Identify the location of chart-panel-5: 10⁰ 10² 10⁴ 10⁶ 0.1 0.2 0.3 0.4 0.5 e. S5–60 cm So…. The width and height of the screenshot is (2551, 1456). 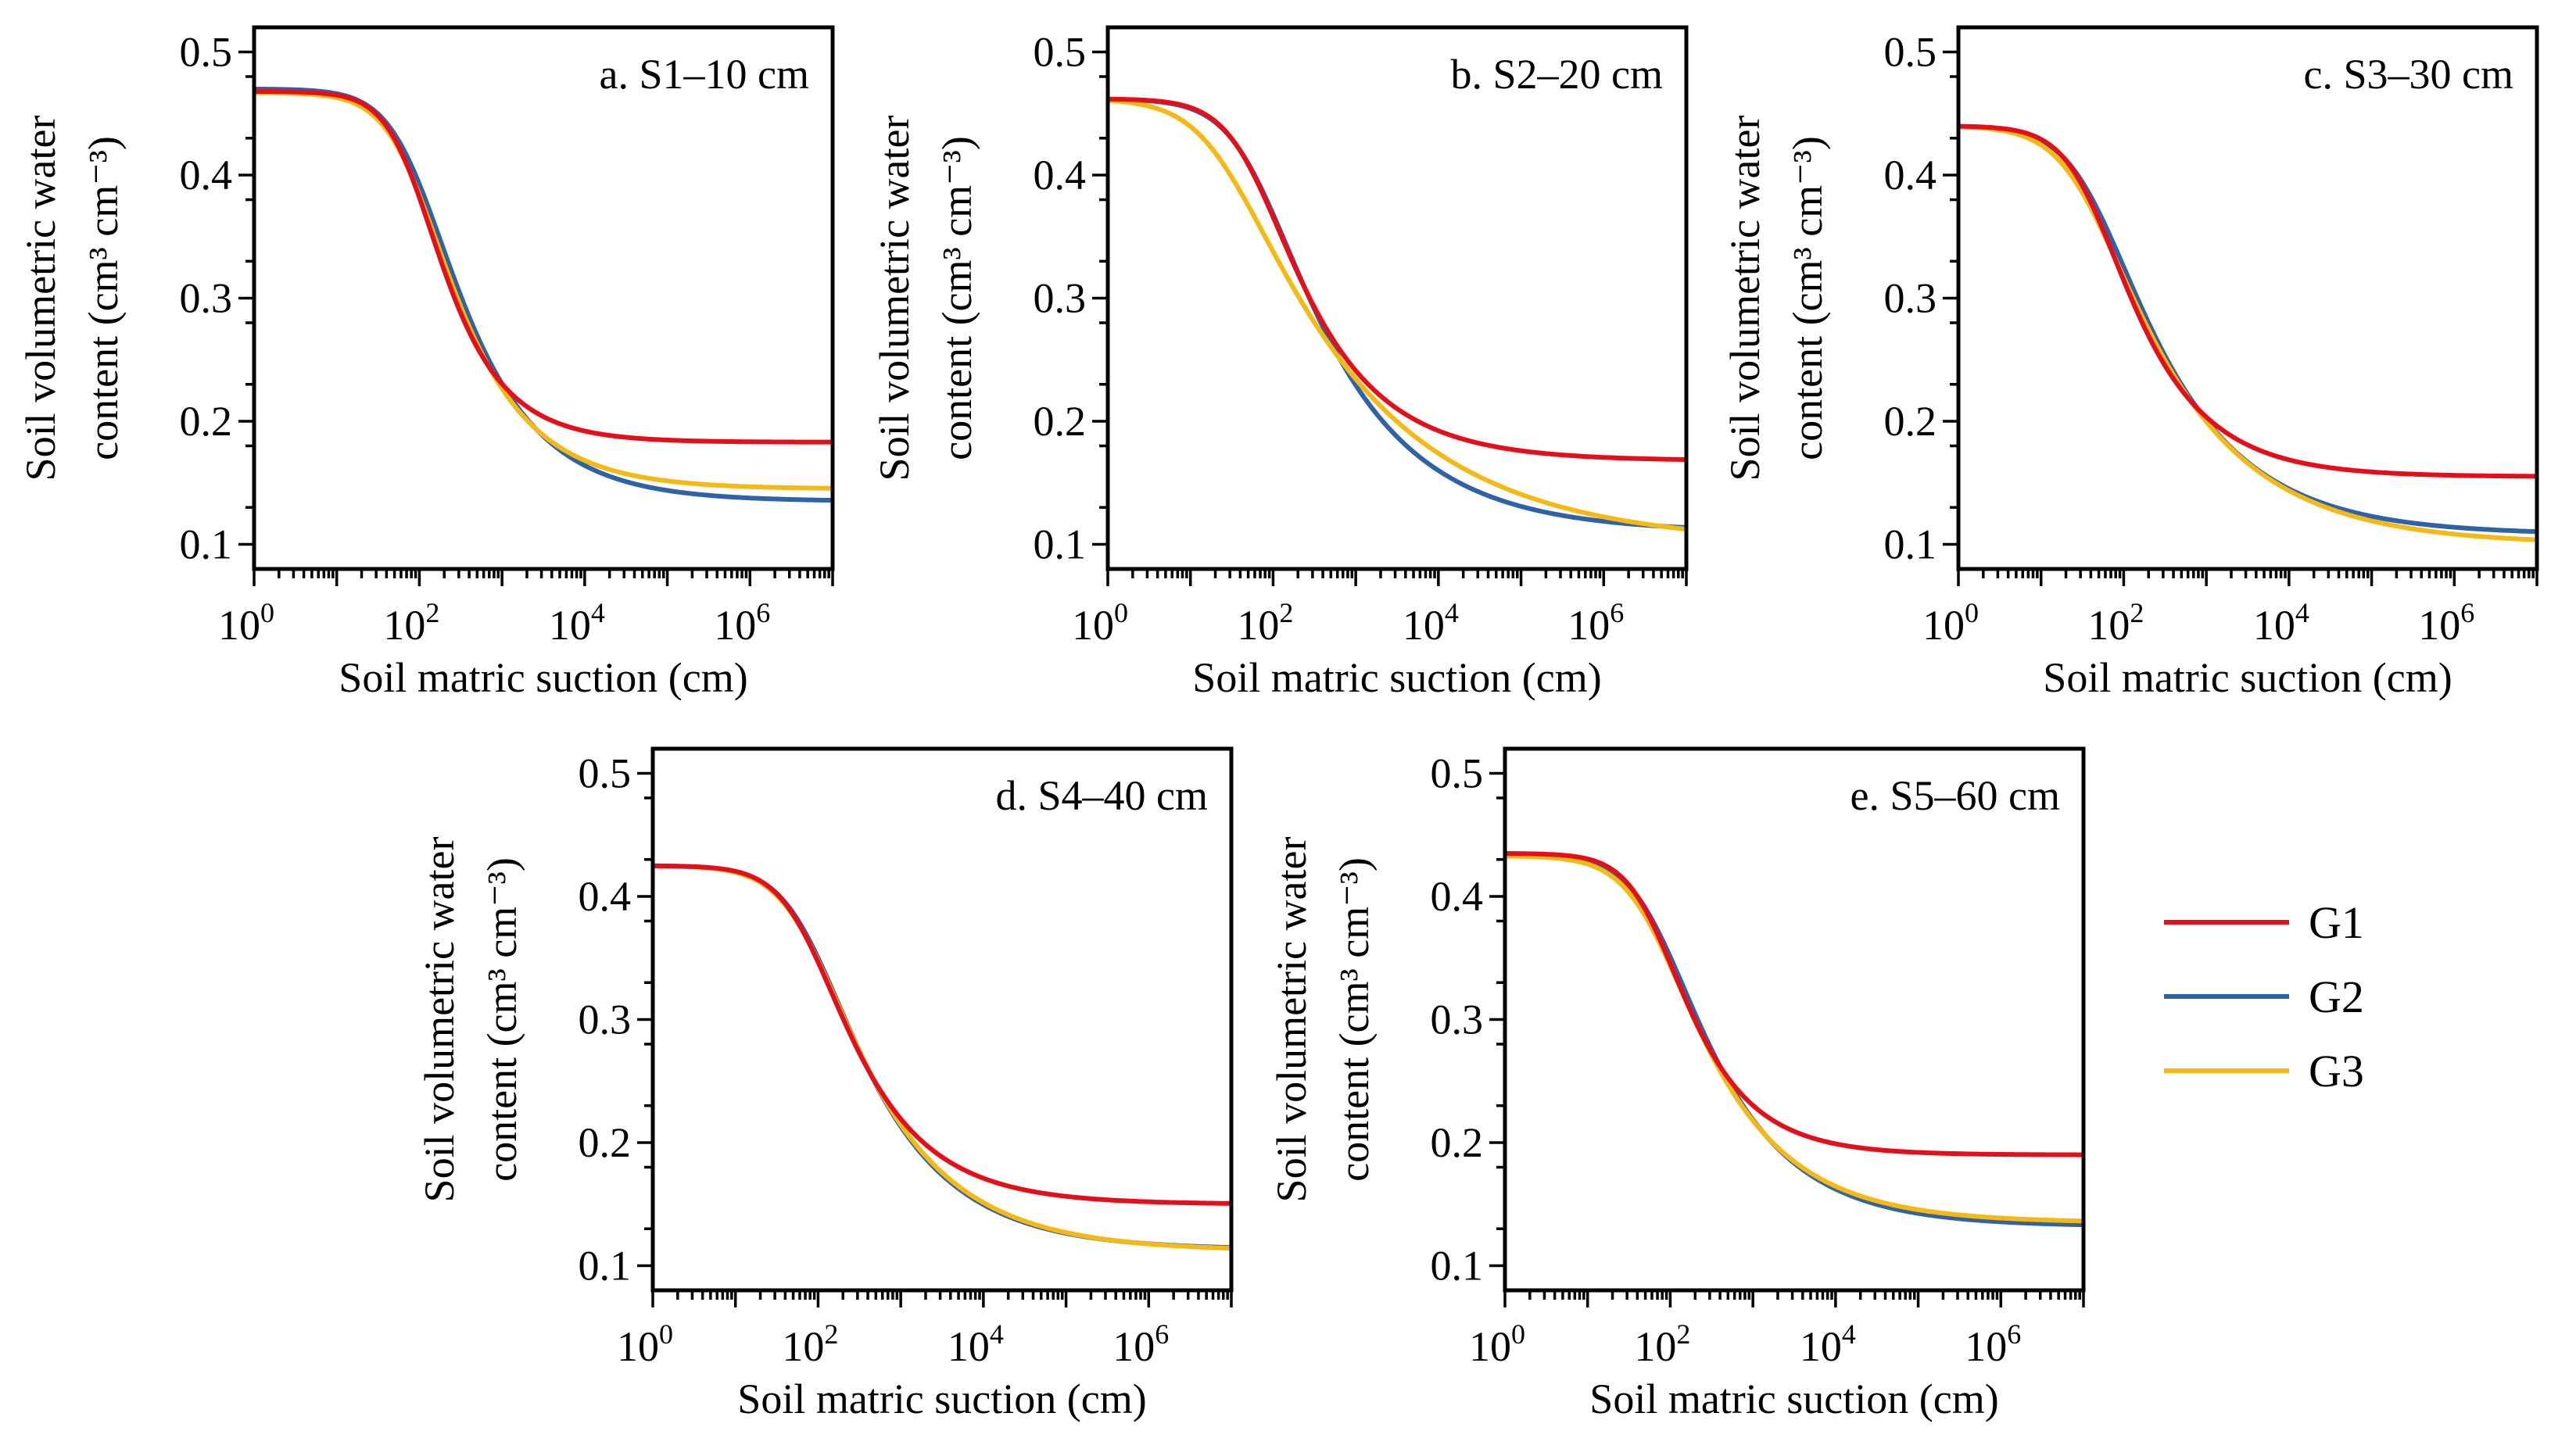
(1677, 1084).